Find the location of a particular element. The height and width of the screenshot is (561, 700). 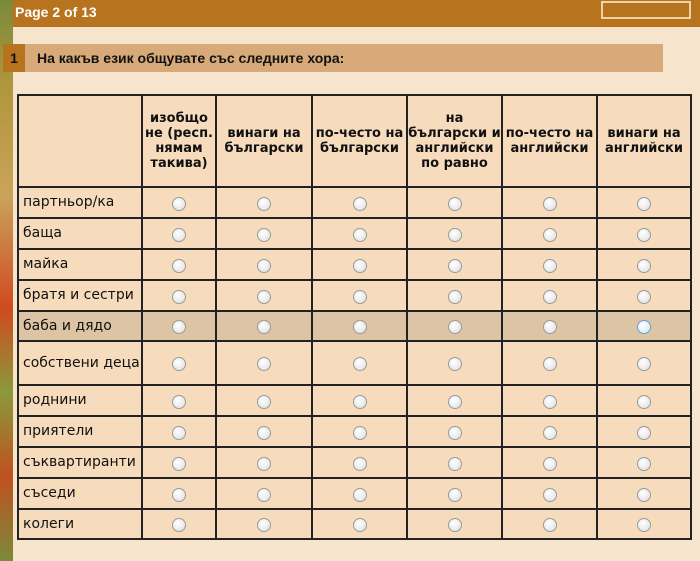

table-row: приятели is located at coordinates (354, 431).